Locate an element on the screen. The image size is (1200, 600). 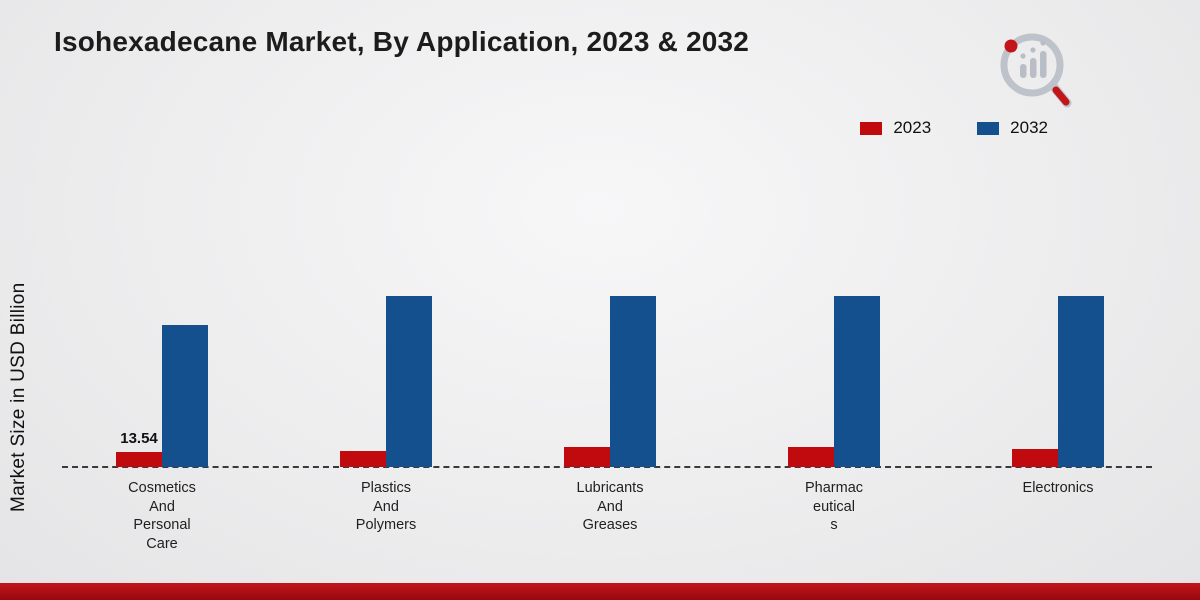
bar-group-4: Pharmac eutical s is located at coordinates (834, 414).